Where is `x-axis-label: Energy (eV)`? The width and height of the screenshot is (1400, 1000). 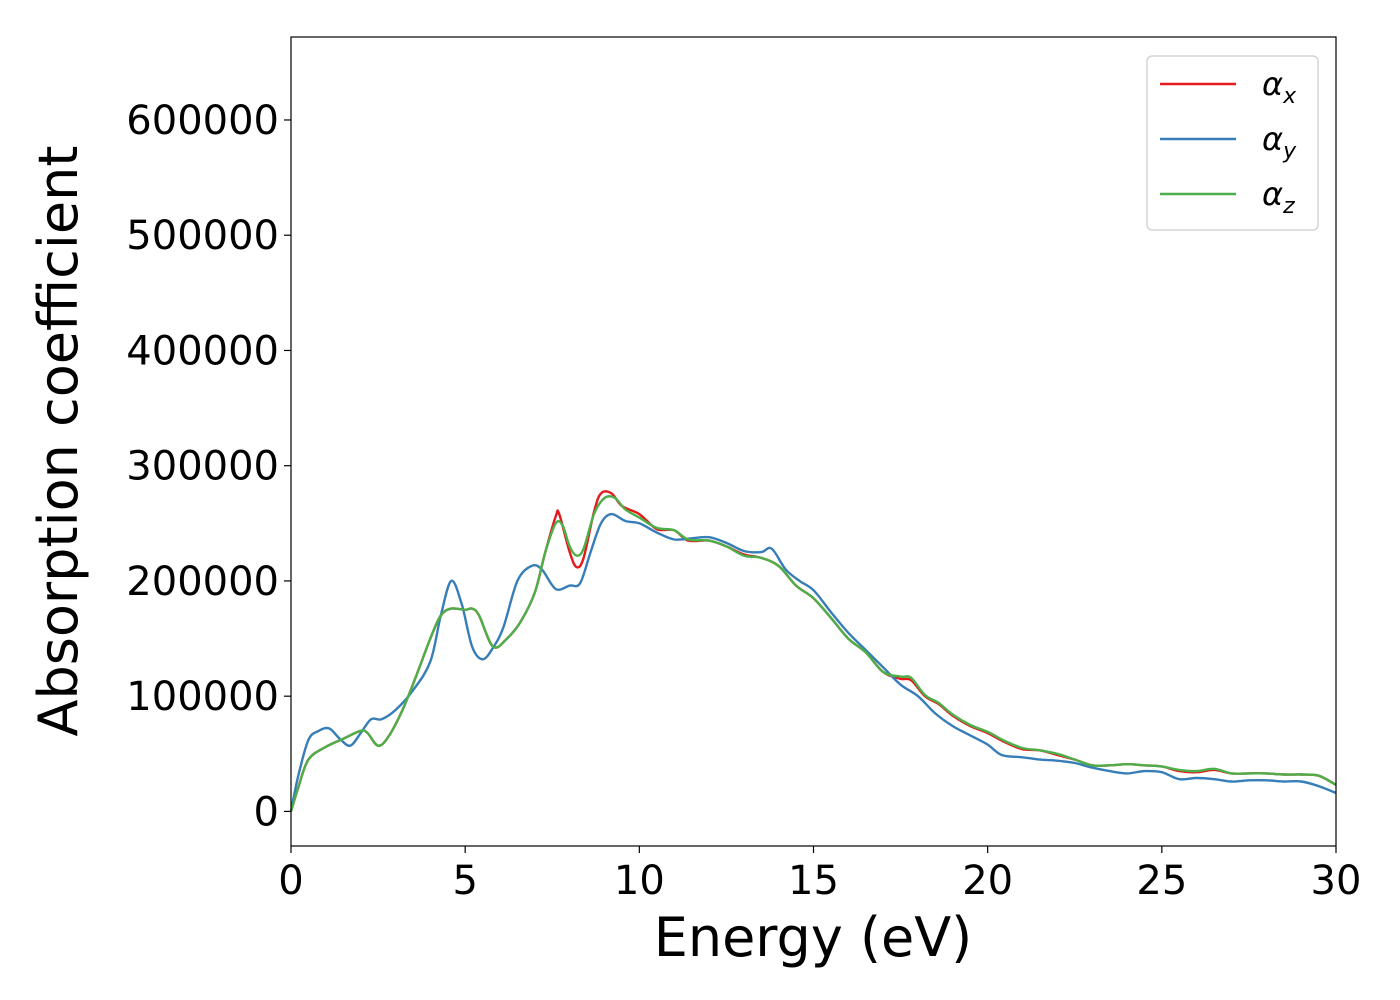
x-axis-label: Energy (eV) is located at coordinates (813, 937).